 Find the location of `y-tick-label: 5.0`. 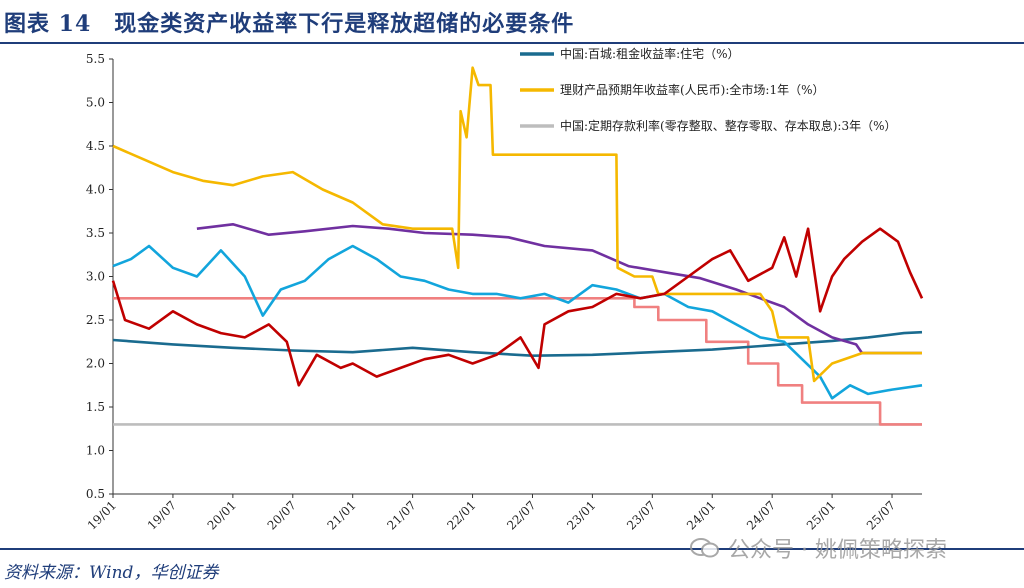

y-tick-label: 5.0 is located at coordinates (95, 103).